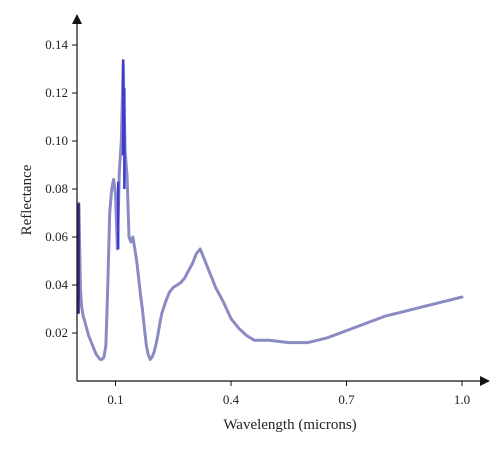  I want to click on y-ticks: 0.02 0.04 0.06 0.08 0.10 0.12 0.14, so click(61, 188).